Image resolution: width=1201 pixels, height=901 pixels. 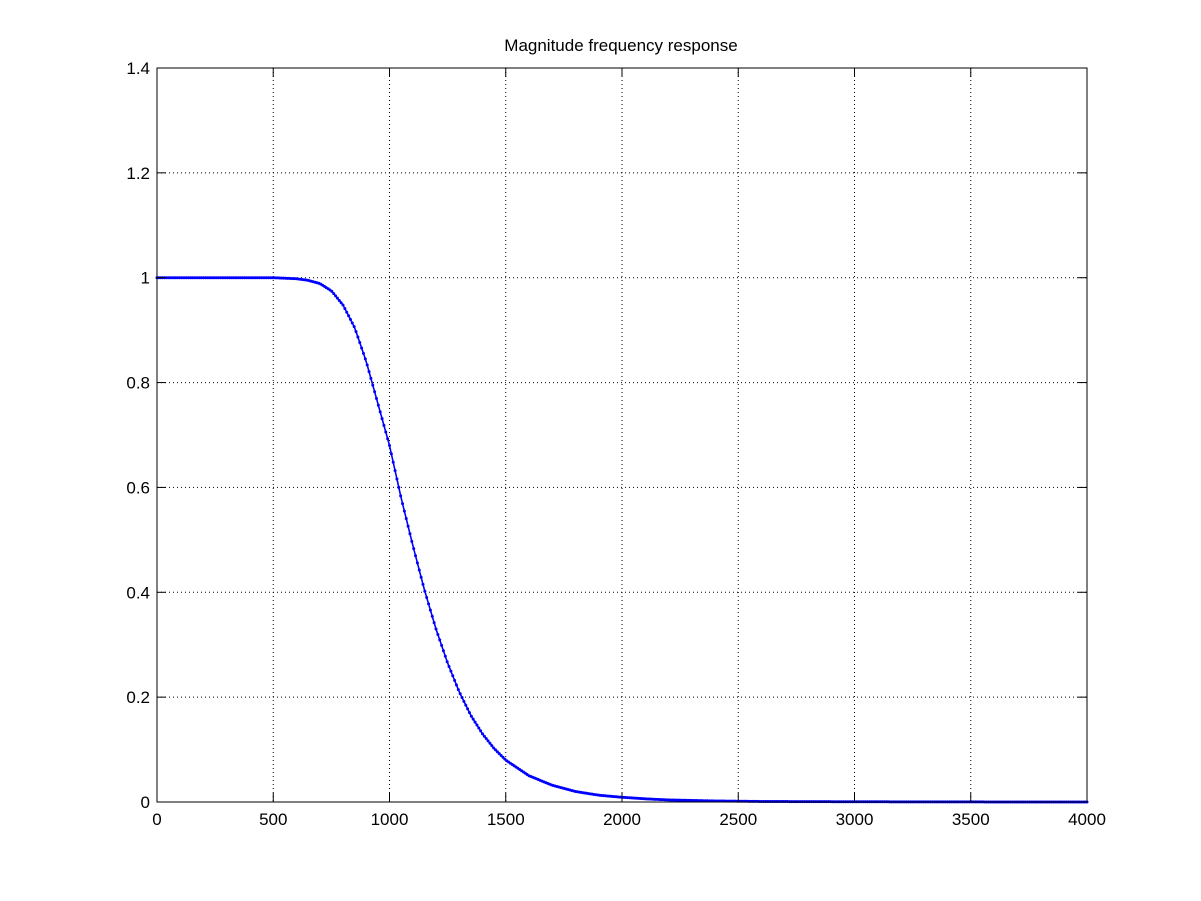 I want to click on x-tick-label: 500, so click(x=273, y=819).